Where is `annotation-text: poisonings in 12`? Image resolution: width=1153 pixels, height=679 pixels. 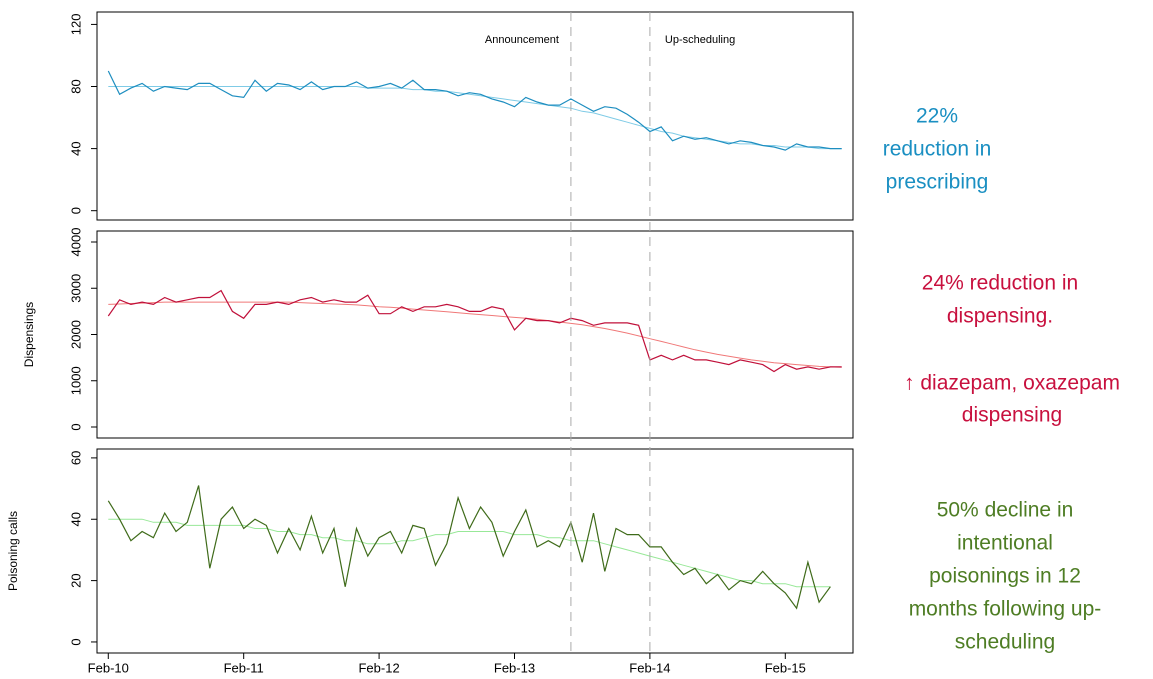
annotation-text: poisonings in 12 is located at coordinates (1005, 576).